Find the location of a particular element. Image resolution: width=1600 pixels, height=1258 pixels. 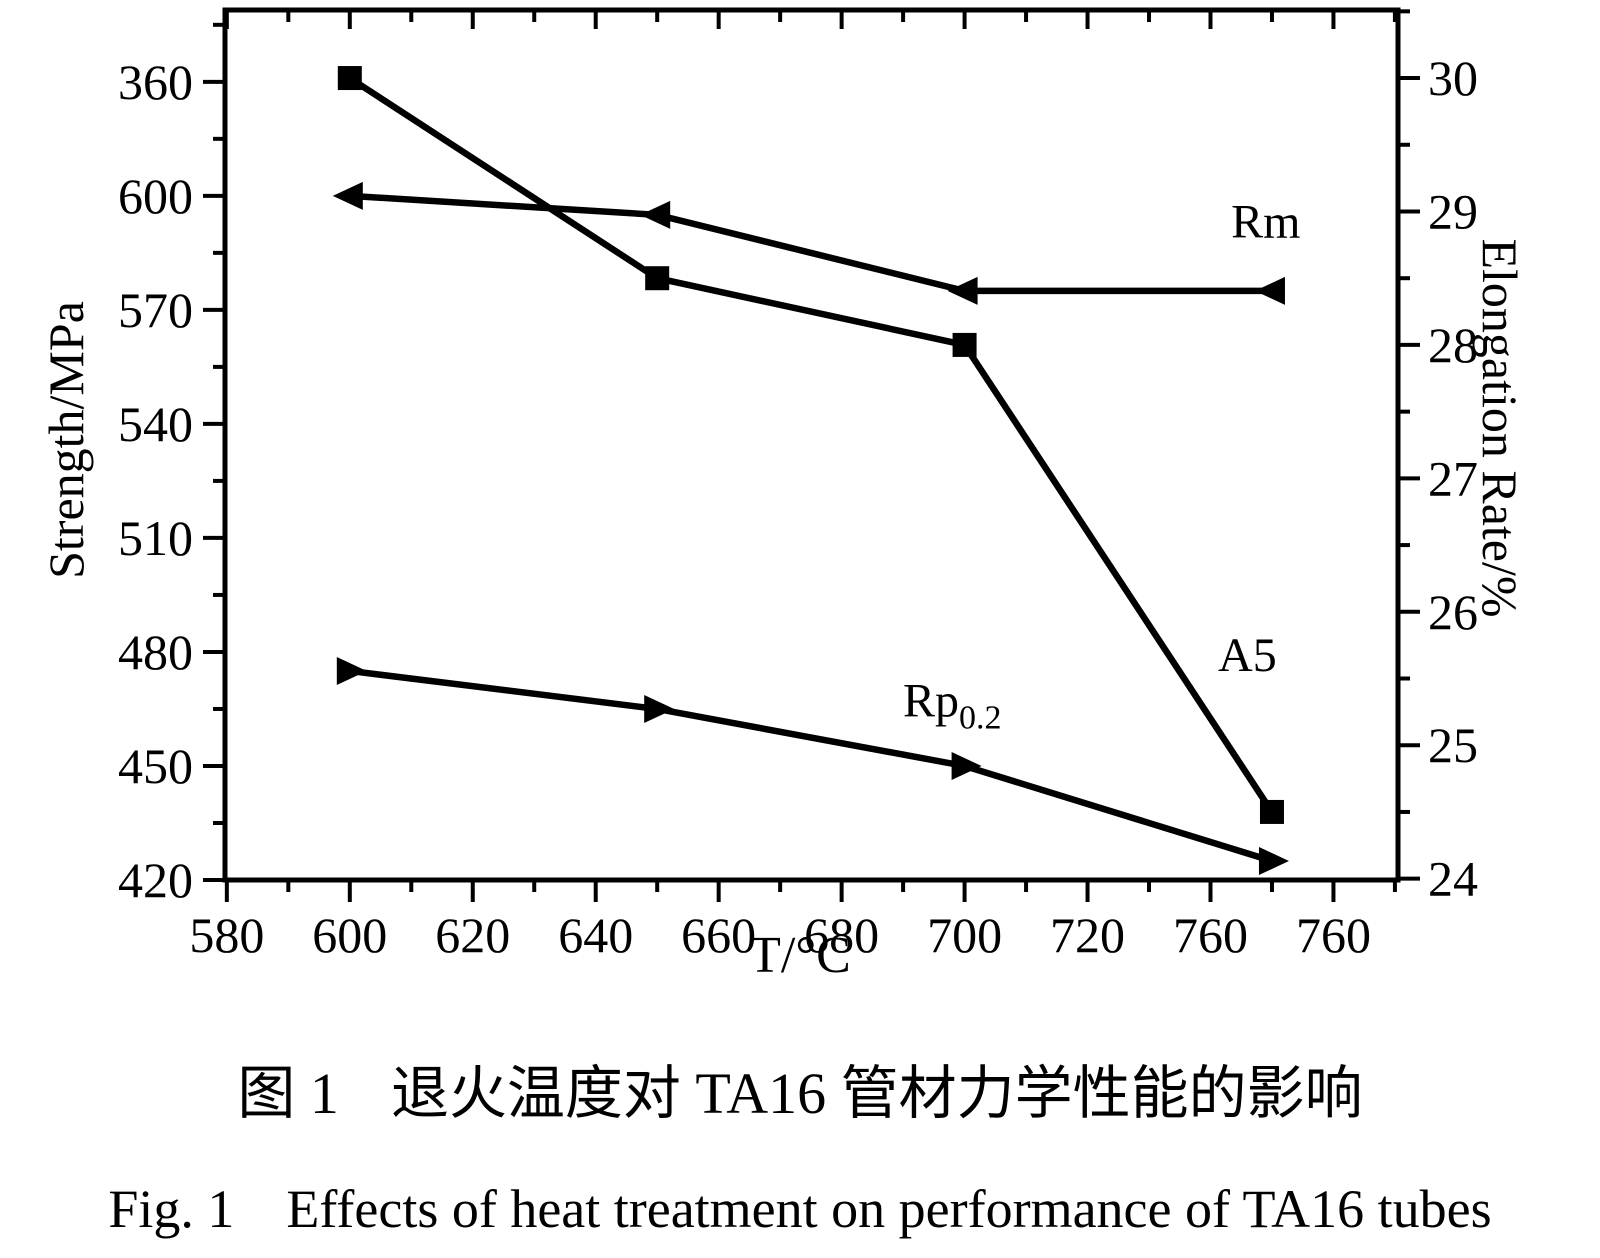

y-left-tick-label: 450 is located at coordinates (155, 766).